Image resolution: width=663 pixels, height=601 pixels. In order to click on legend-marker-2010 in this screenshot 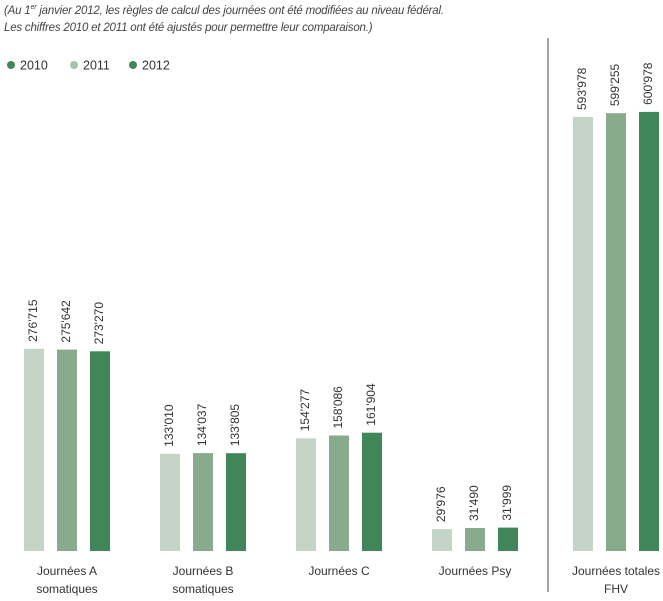, I will do `click(11, 65)`.